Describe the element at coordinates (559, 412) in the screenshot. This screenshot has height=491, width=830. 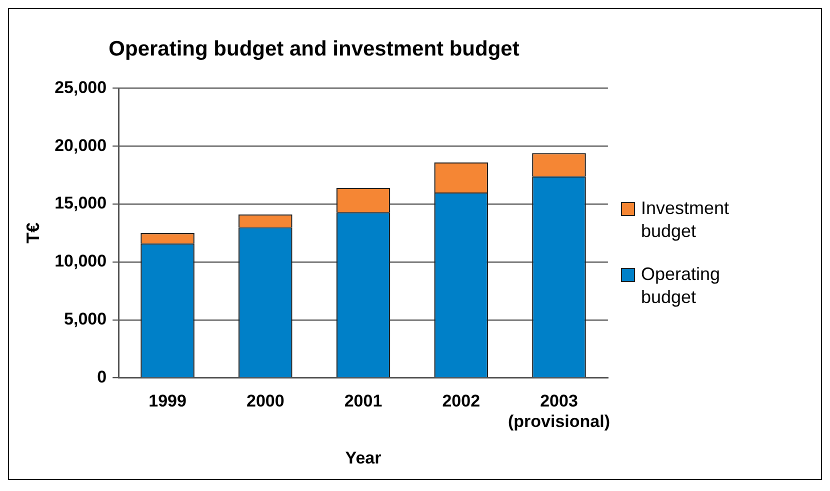
I see `x-tick-label: 2003 (provisional)` at that location.